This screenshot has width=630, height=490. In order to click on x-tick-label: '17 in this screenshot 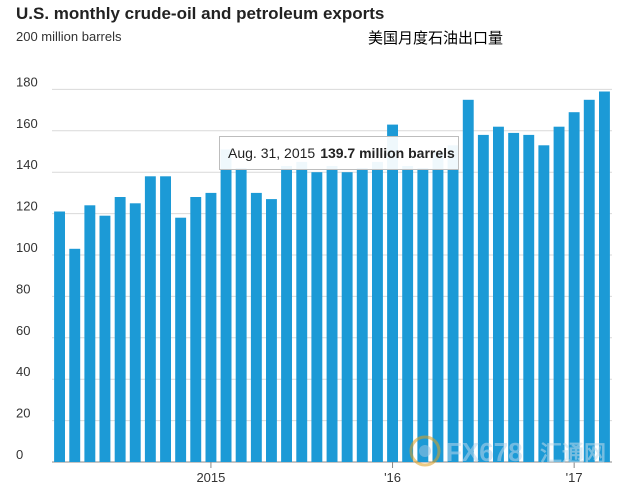, I will do `click(574, 477)`.